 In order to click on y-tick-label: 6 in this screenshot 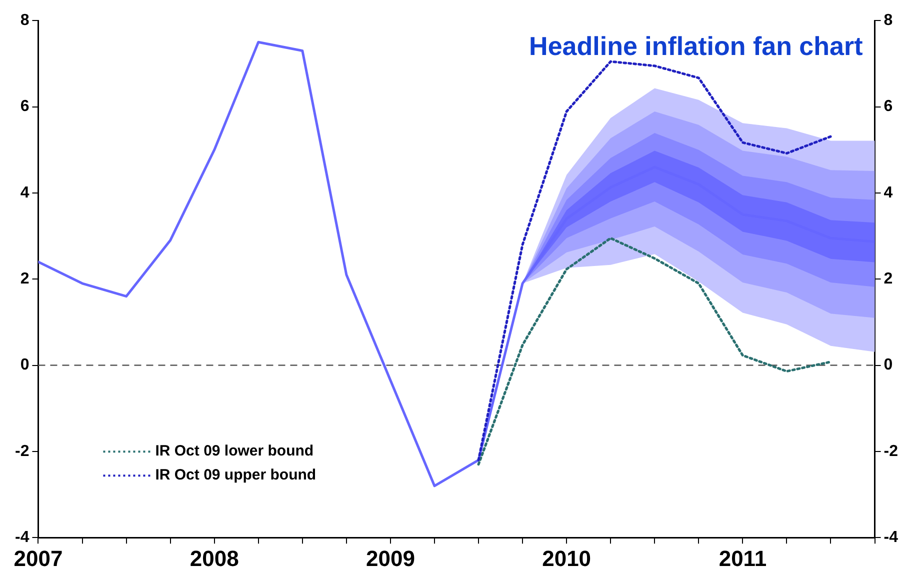, I will do `click(25, 107)`.